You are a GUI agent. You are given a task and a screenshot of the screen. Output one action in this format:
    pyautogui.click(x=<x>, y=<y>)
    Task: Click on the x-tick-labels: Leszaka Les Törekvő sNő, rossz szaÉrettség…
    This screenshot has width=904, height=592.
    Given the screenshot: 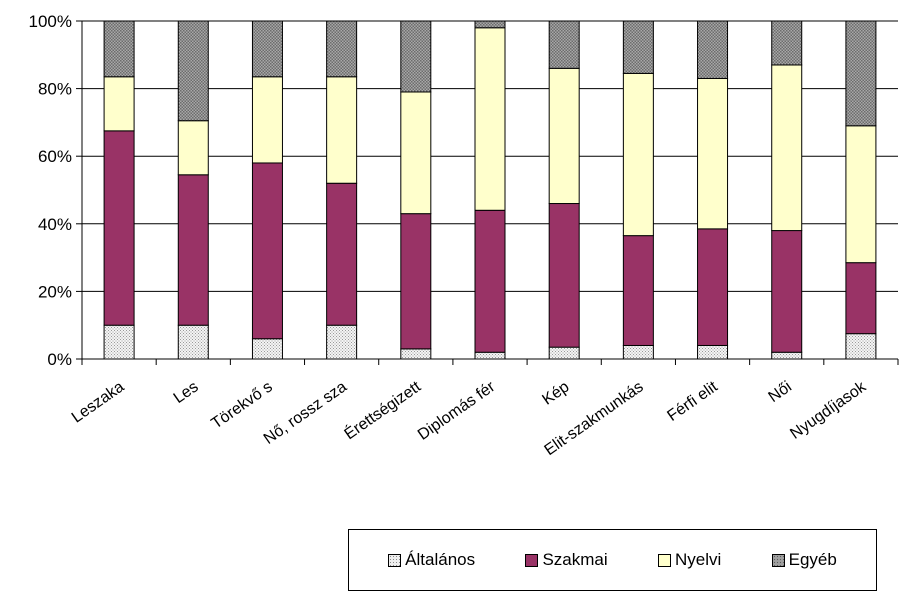 What is the action you would take?
    pyautogui.click(x=469, y=417)
    